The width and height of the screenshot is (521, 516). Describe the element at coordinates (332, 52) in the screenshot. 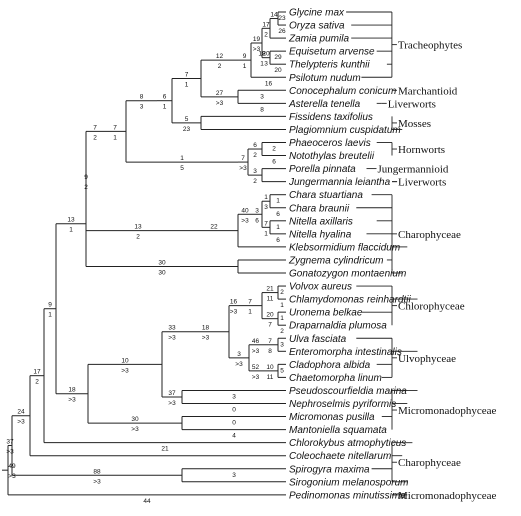

I see `taxon-label: Equisetum arvense` at that location.